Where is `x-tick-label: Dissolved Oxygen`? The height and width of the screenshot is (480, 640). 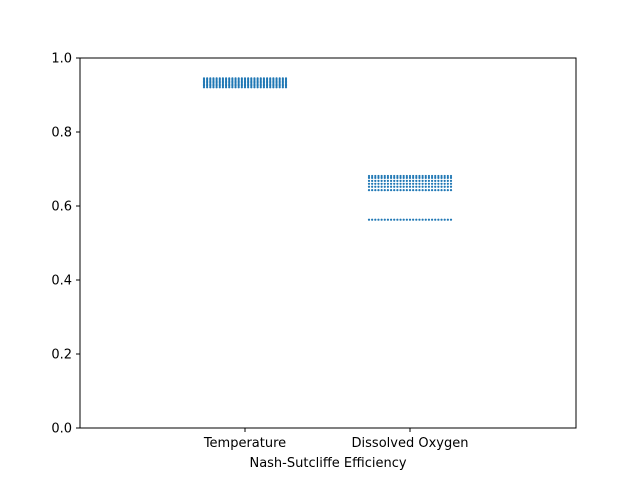
x-tick-label: Dissolved Oxygen is located at coordinates (410, 443).